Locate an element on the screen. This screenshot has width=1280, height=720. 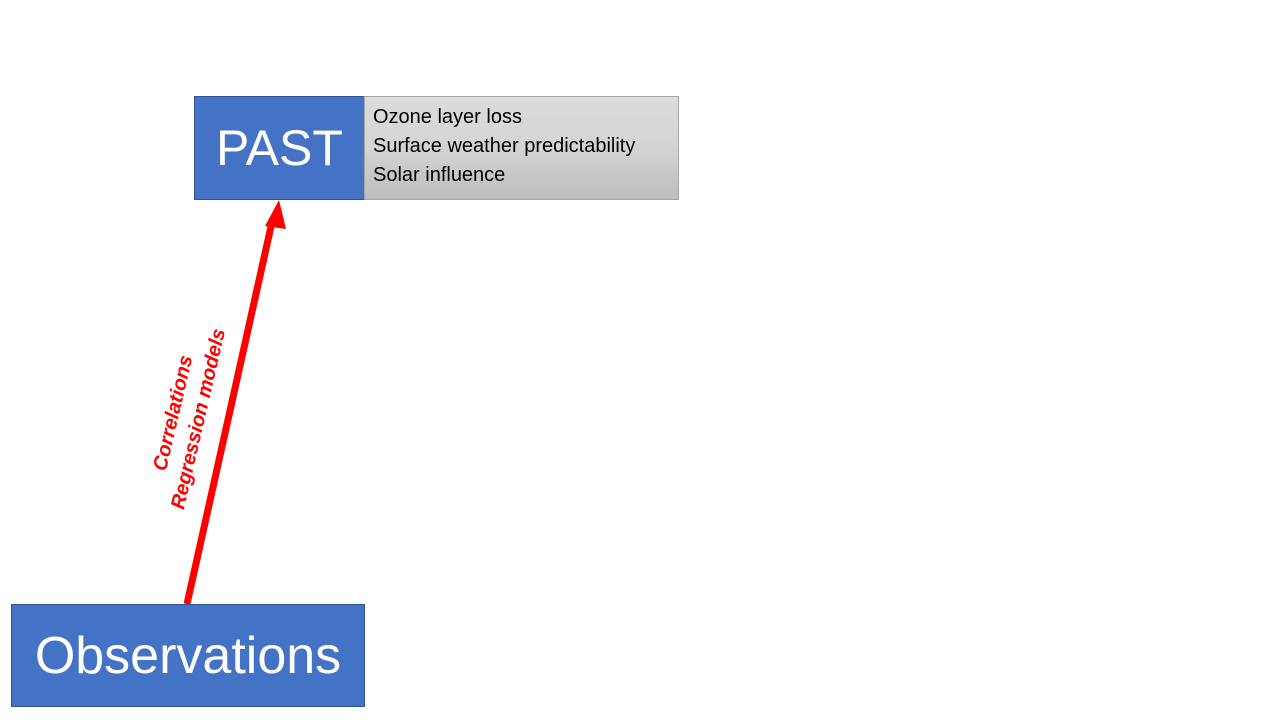
info-line-surface-weather: Surface weather predictability is located at coordinates (504, 146).